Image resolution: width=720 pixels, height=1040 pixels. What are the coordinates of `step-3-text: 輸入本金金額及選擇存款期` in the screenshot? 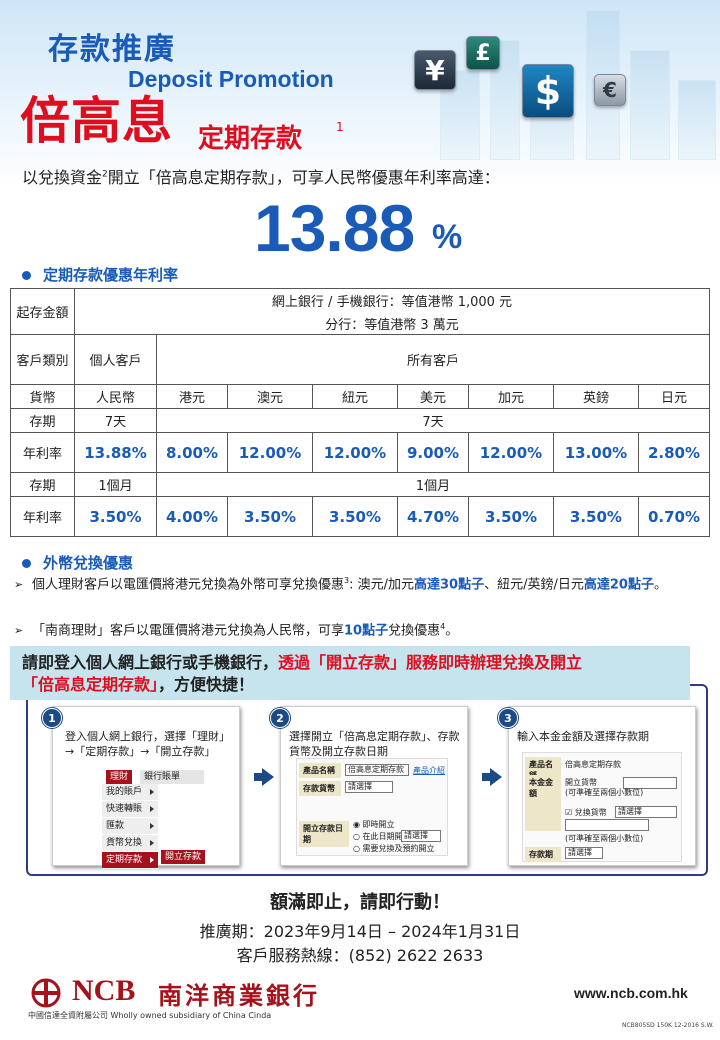 It's located at (583, 736).